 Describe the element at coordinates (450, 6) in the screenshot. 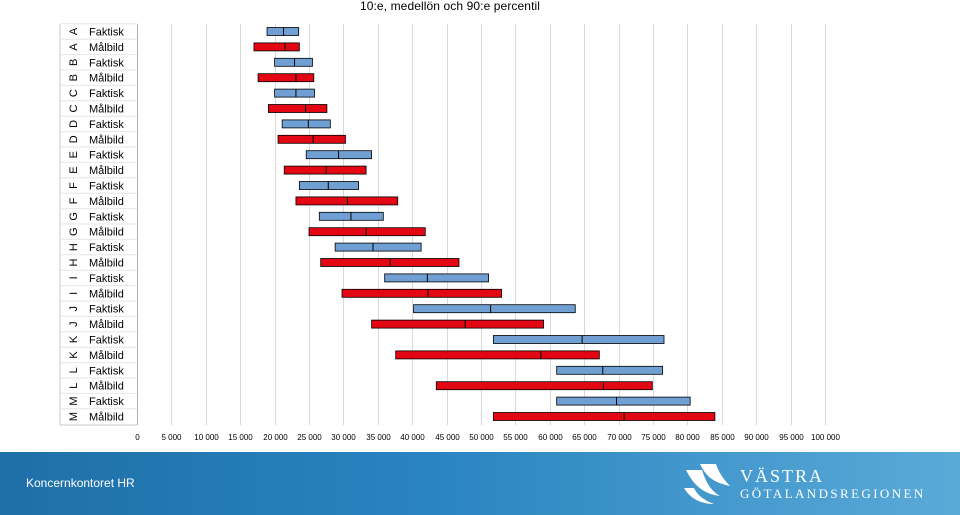

I see `chart-title: 10:e, medellön och 90:e percentil` at that location.